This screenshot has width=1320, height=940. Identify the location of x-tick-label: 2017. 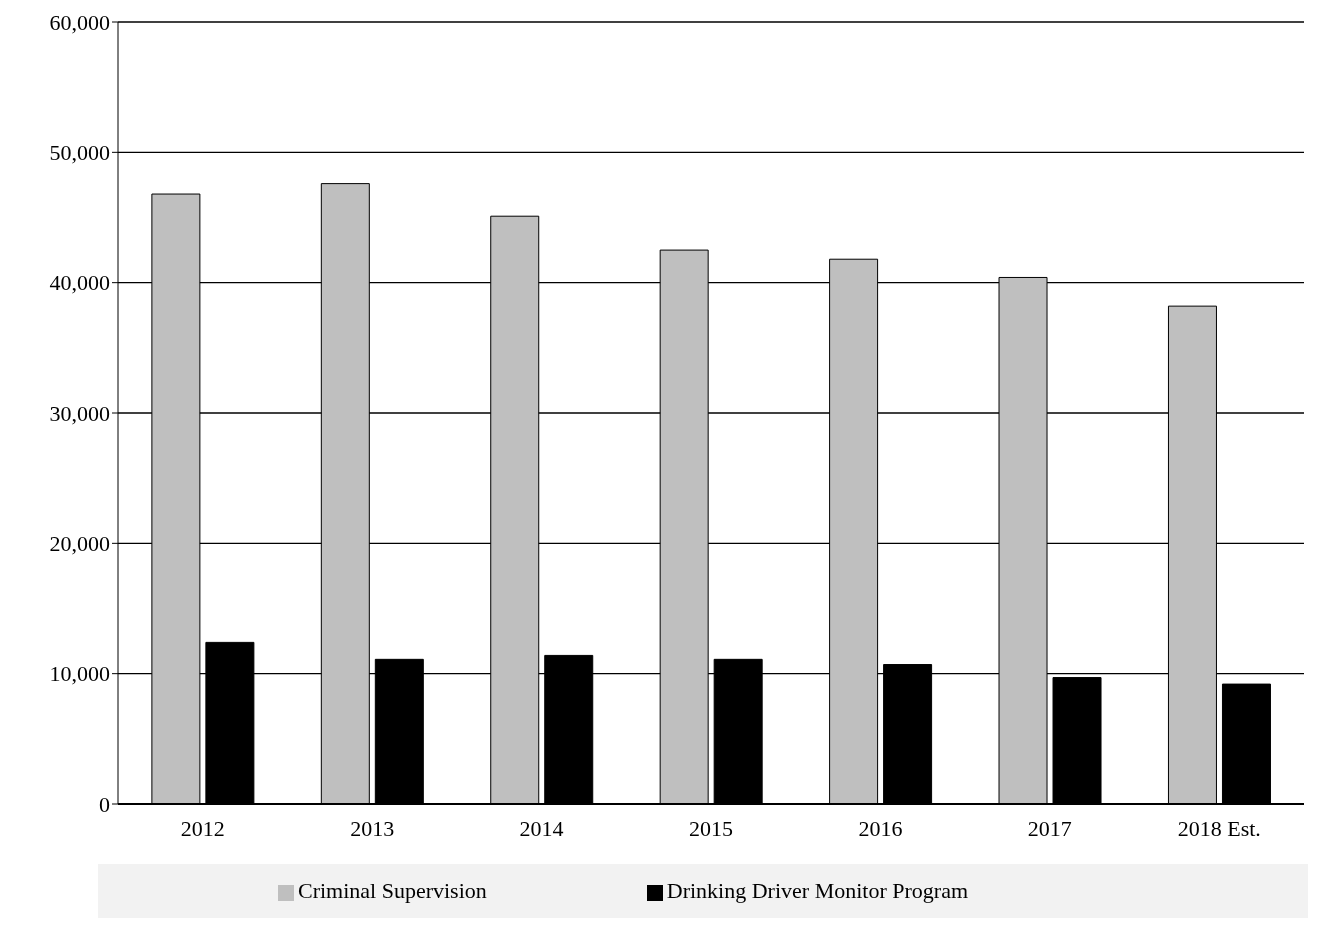
(1049, 828).